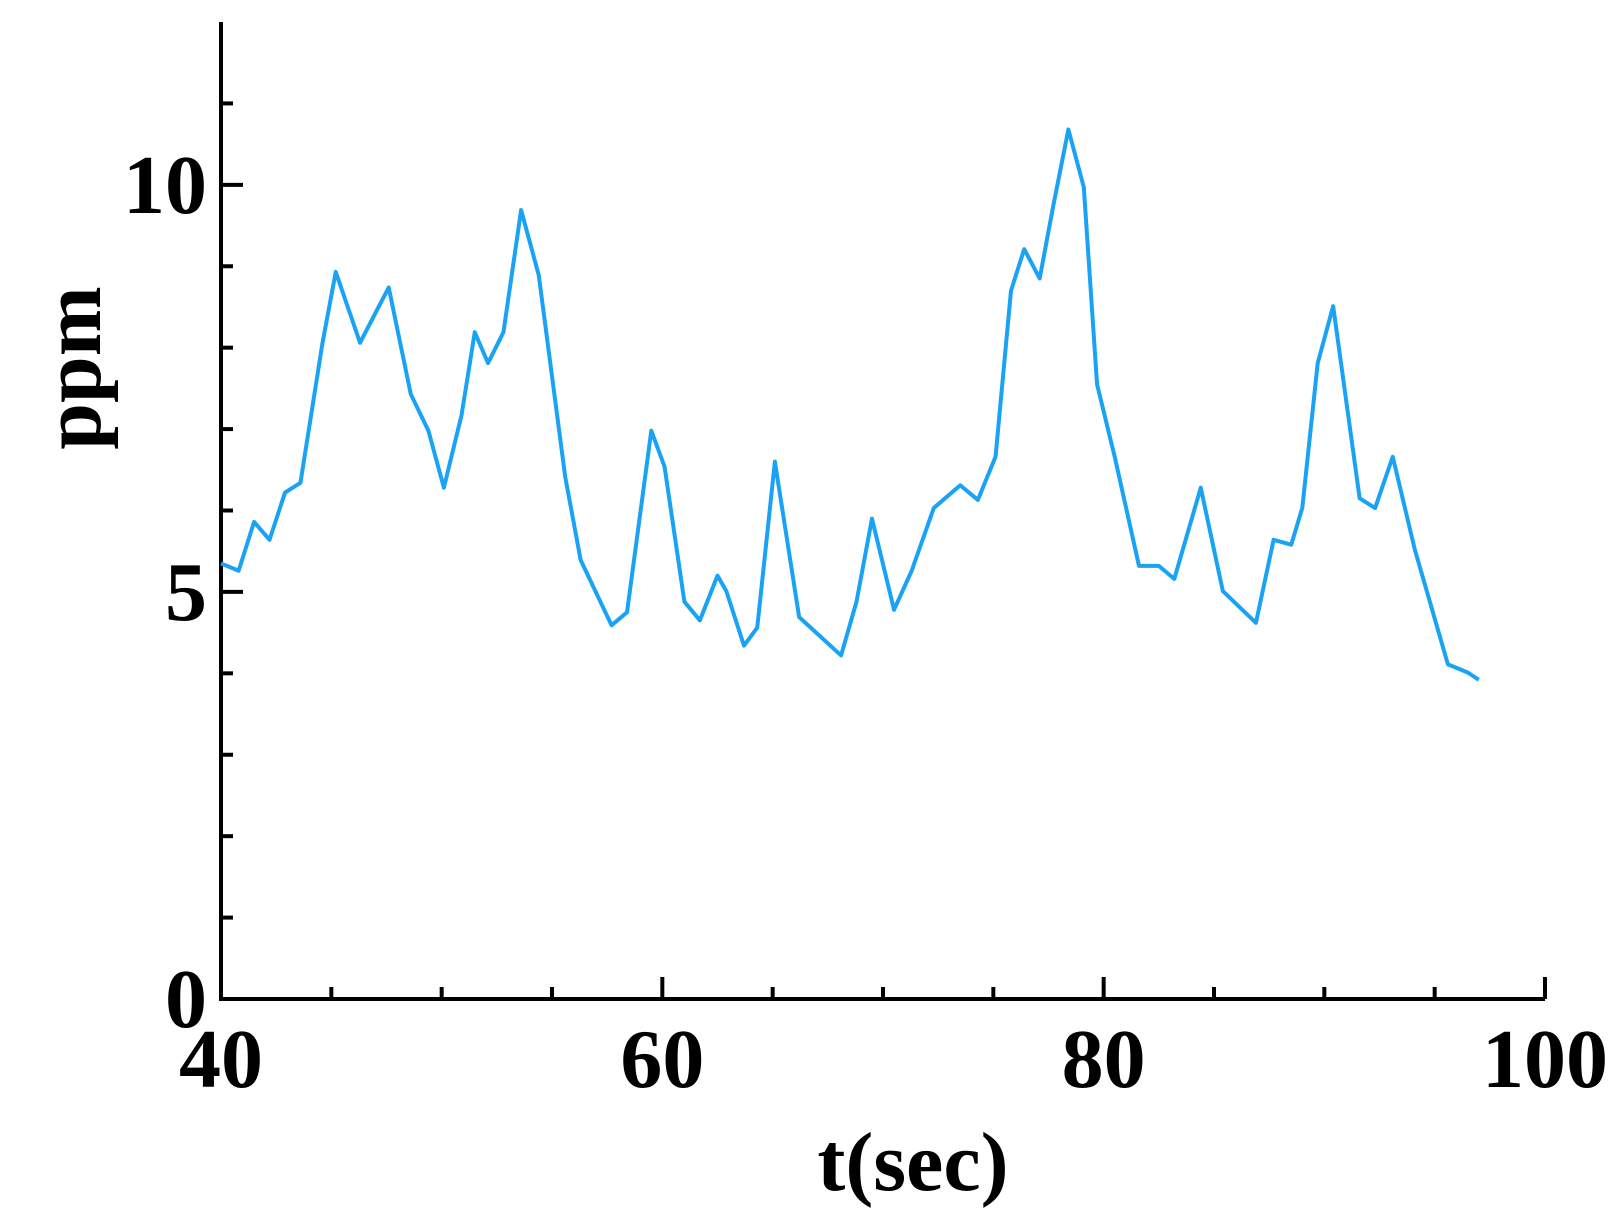 The height and width of the screenshot is (1217, 1622). What do you see at coordinates (72, 367) in the screenshot?
I see `y-axis-label: ppm` at bounding box center [72, 367].